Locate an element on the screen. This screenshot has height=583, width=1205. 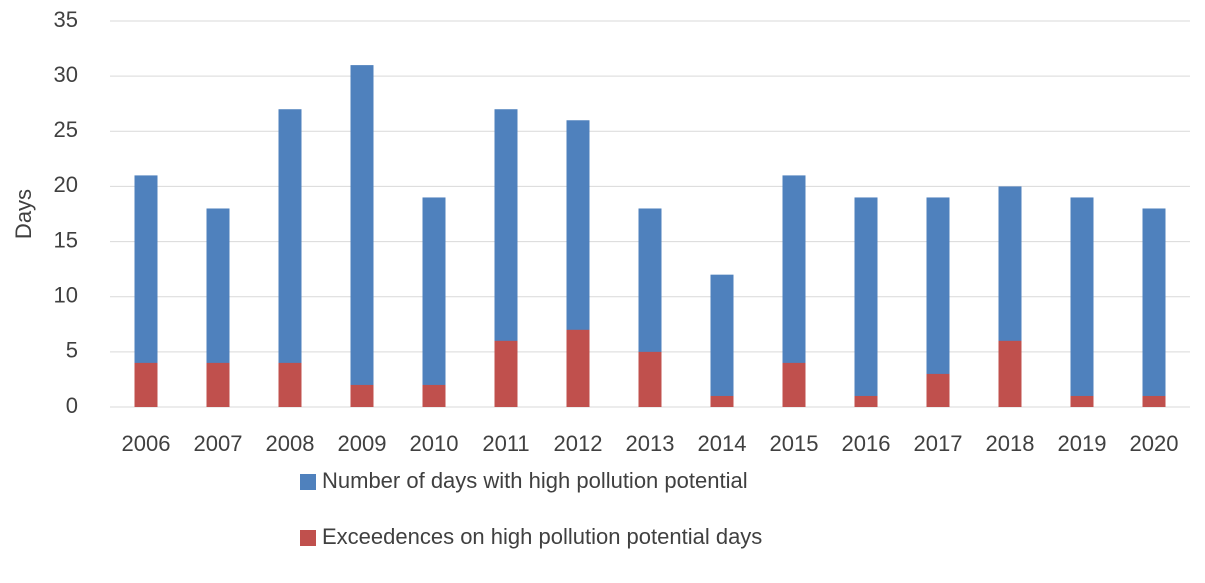
x-tick-label: 2016 is located at coordinates (866, 443).